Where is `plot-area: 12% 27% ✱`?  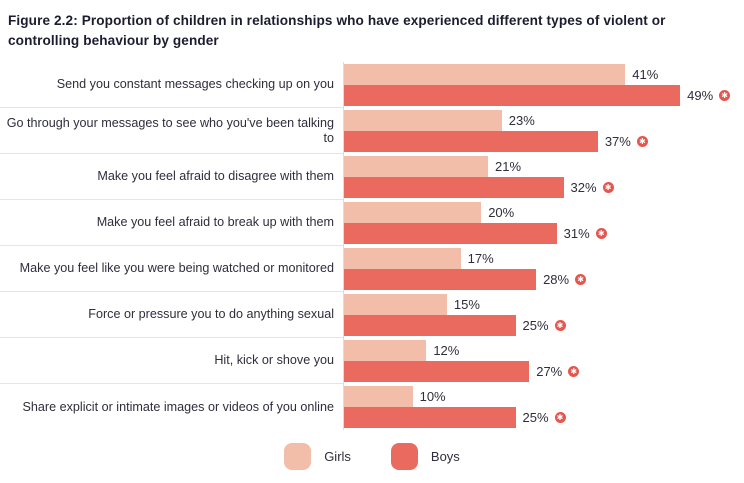
plot-area: 12% 27% ✱ is located at coordinates (543, 361).